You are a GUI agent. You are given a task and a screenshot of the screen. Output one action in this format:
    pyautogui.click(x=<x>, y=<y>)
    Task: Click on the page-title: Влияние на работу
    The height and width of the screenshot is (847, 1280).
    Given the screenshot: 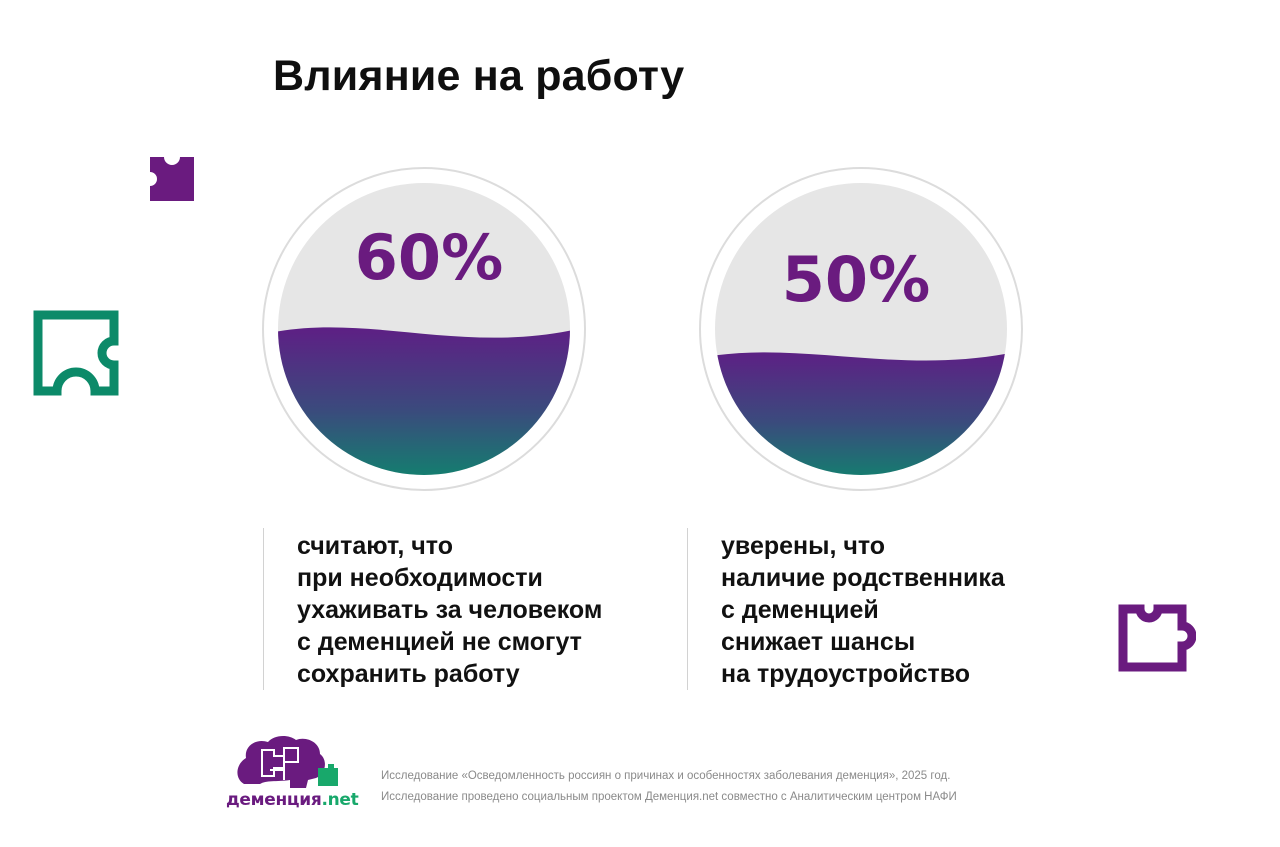 What is the action you would take?
    pyautogui.click(x=479, y=76)
    